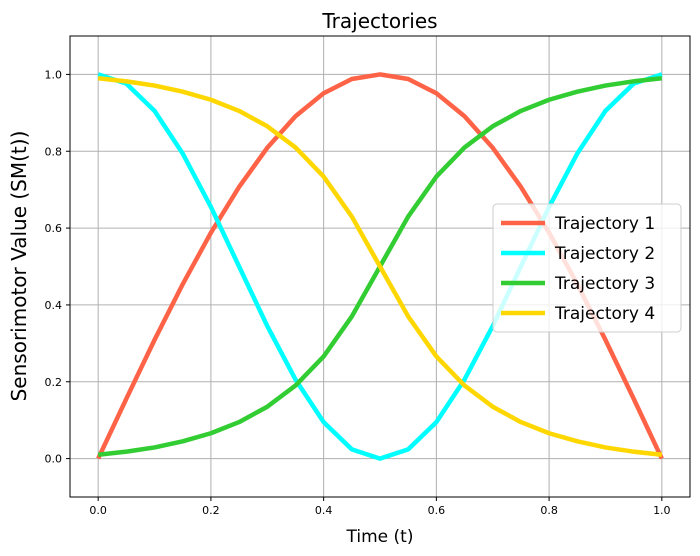 The width and height of the screenshot is (700, 556). I want to click on y-axis-ticks: 0.0 0.2 0.4 0.6 0.8 1.0, so click(57, 267).